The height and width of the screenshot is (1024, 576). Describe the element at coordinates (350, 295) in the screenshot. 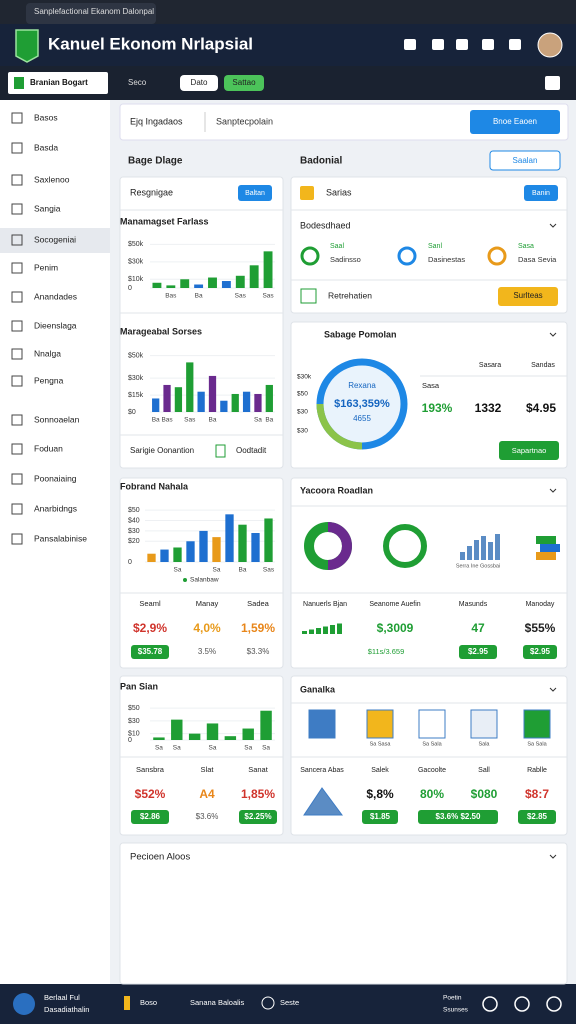

I see `text: Retrehatien` at that location.